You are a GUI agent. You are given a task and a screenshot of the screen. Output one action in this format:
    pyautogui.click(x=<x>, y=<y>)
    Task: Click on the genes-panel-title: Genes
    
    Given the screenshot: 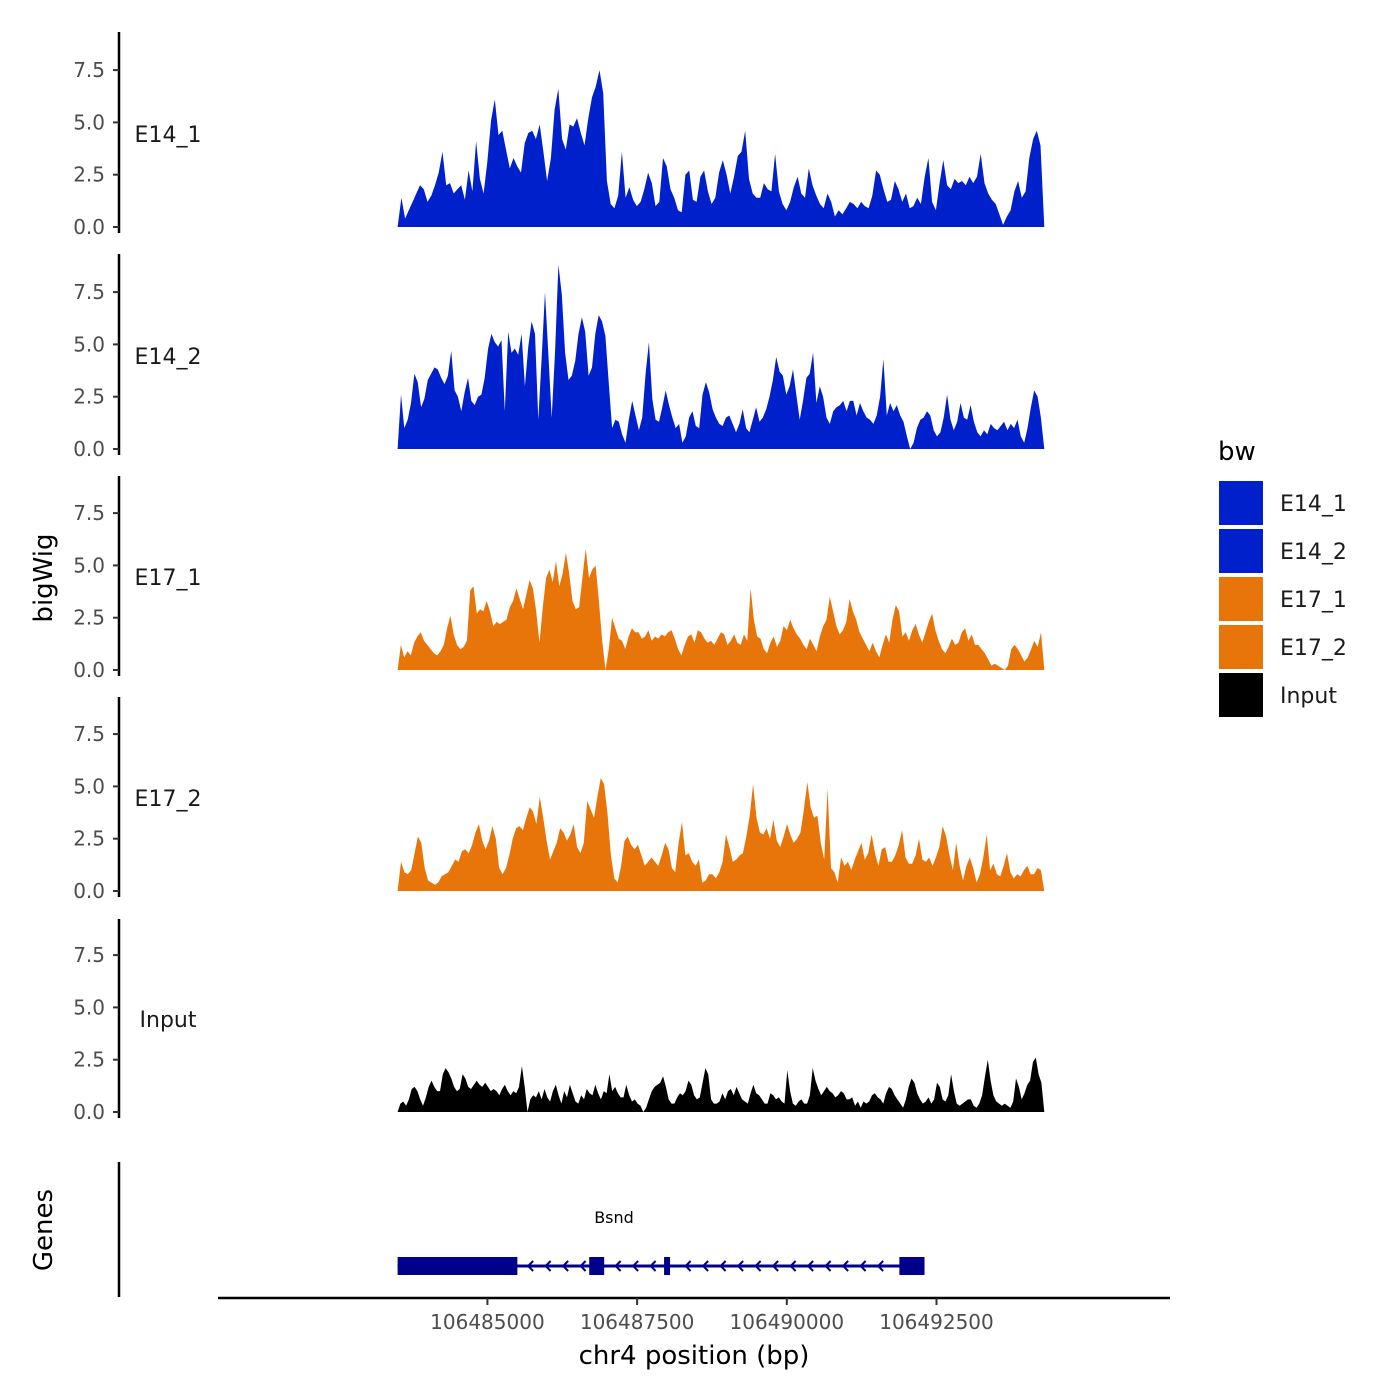 What is the action you would take?
    pyautogui.click(x=44, y=1230)
    